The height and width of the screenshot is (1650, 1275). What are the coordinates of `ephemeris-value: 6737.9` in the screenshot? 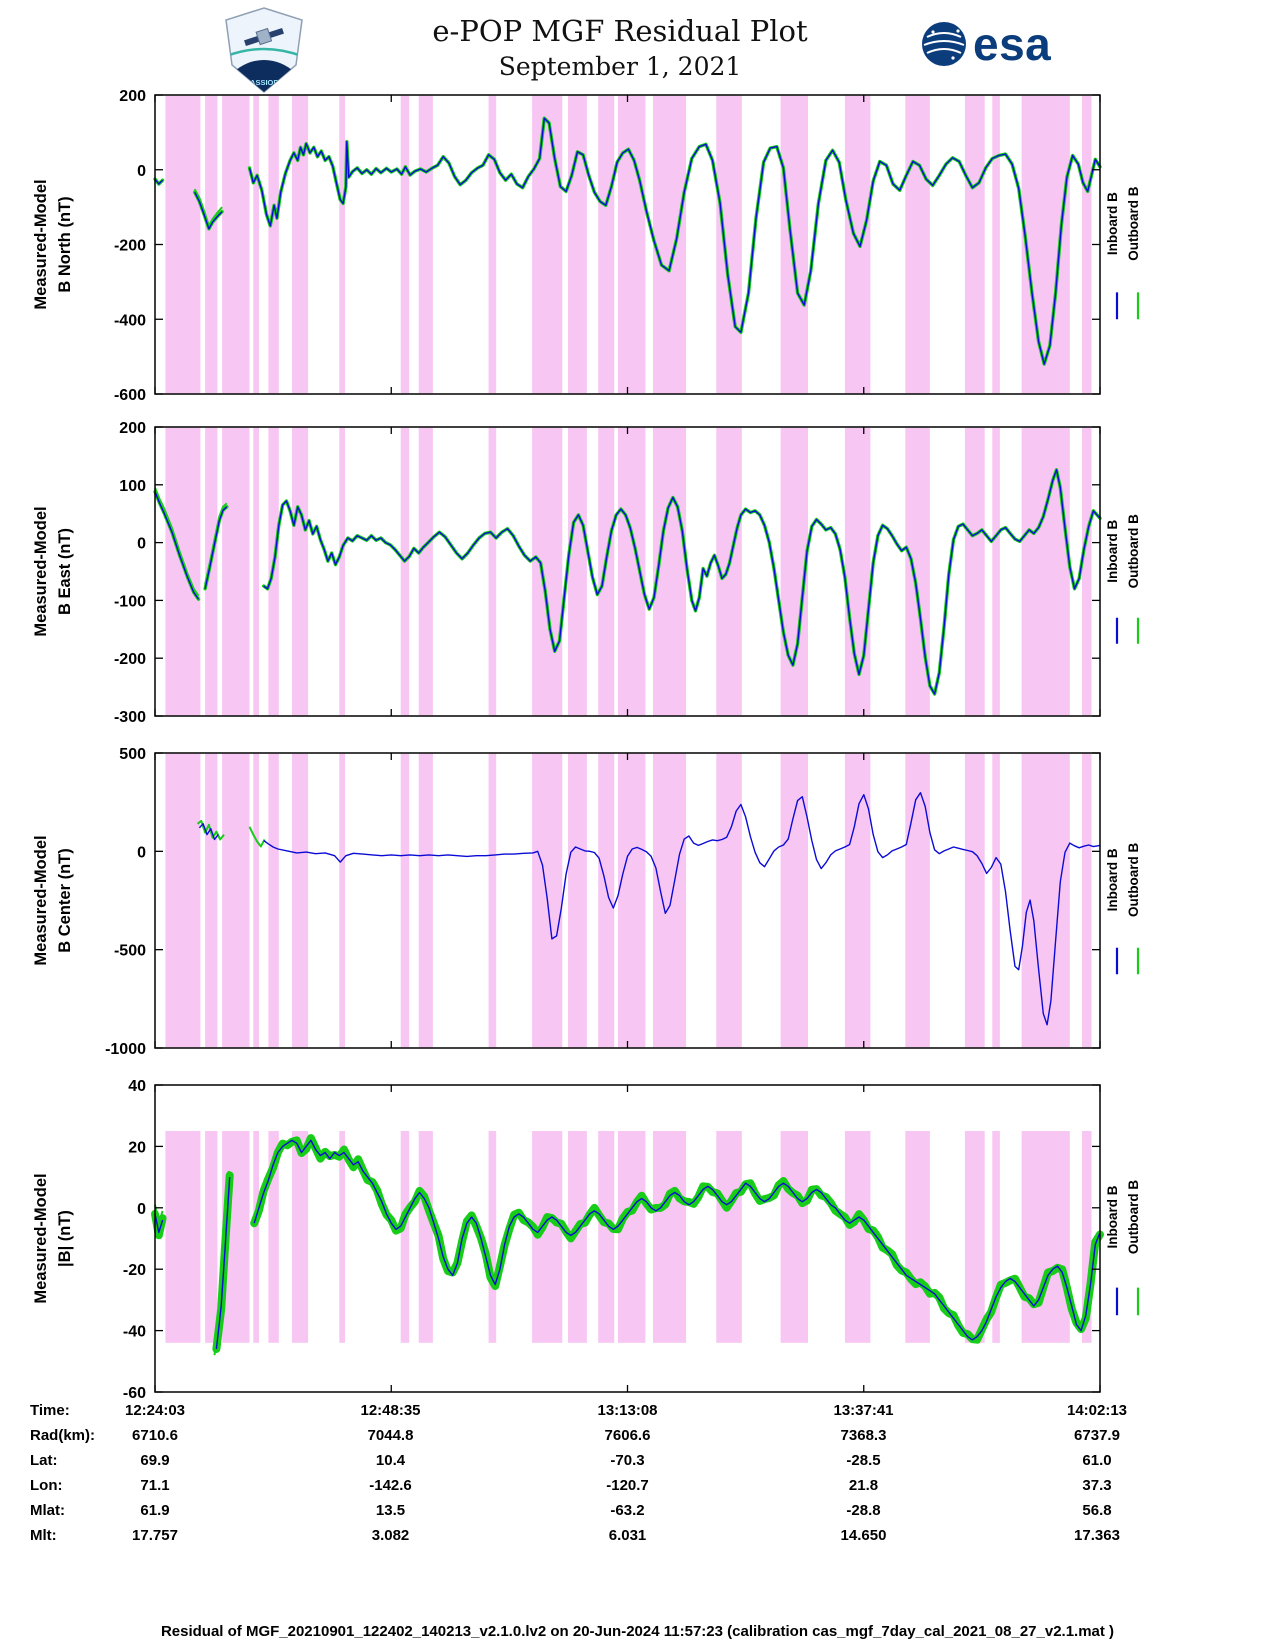 It's located at (1097, 1435).